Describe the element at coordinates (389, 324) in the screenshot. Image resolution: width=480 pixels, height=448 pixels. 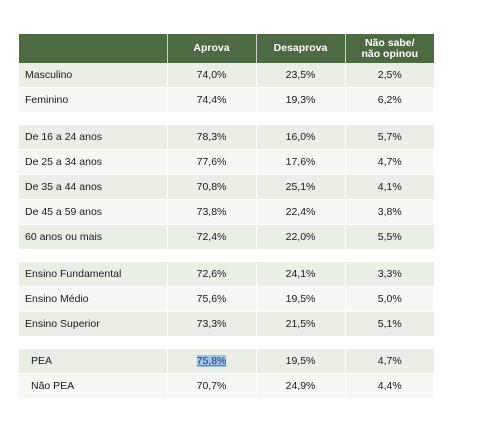
I see `cell-nao-sabe: 5,1%` at that location.